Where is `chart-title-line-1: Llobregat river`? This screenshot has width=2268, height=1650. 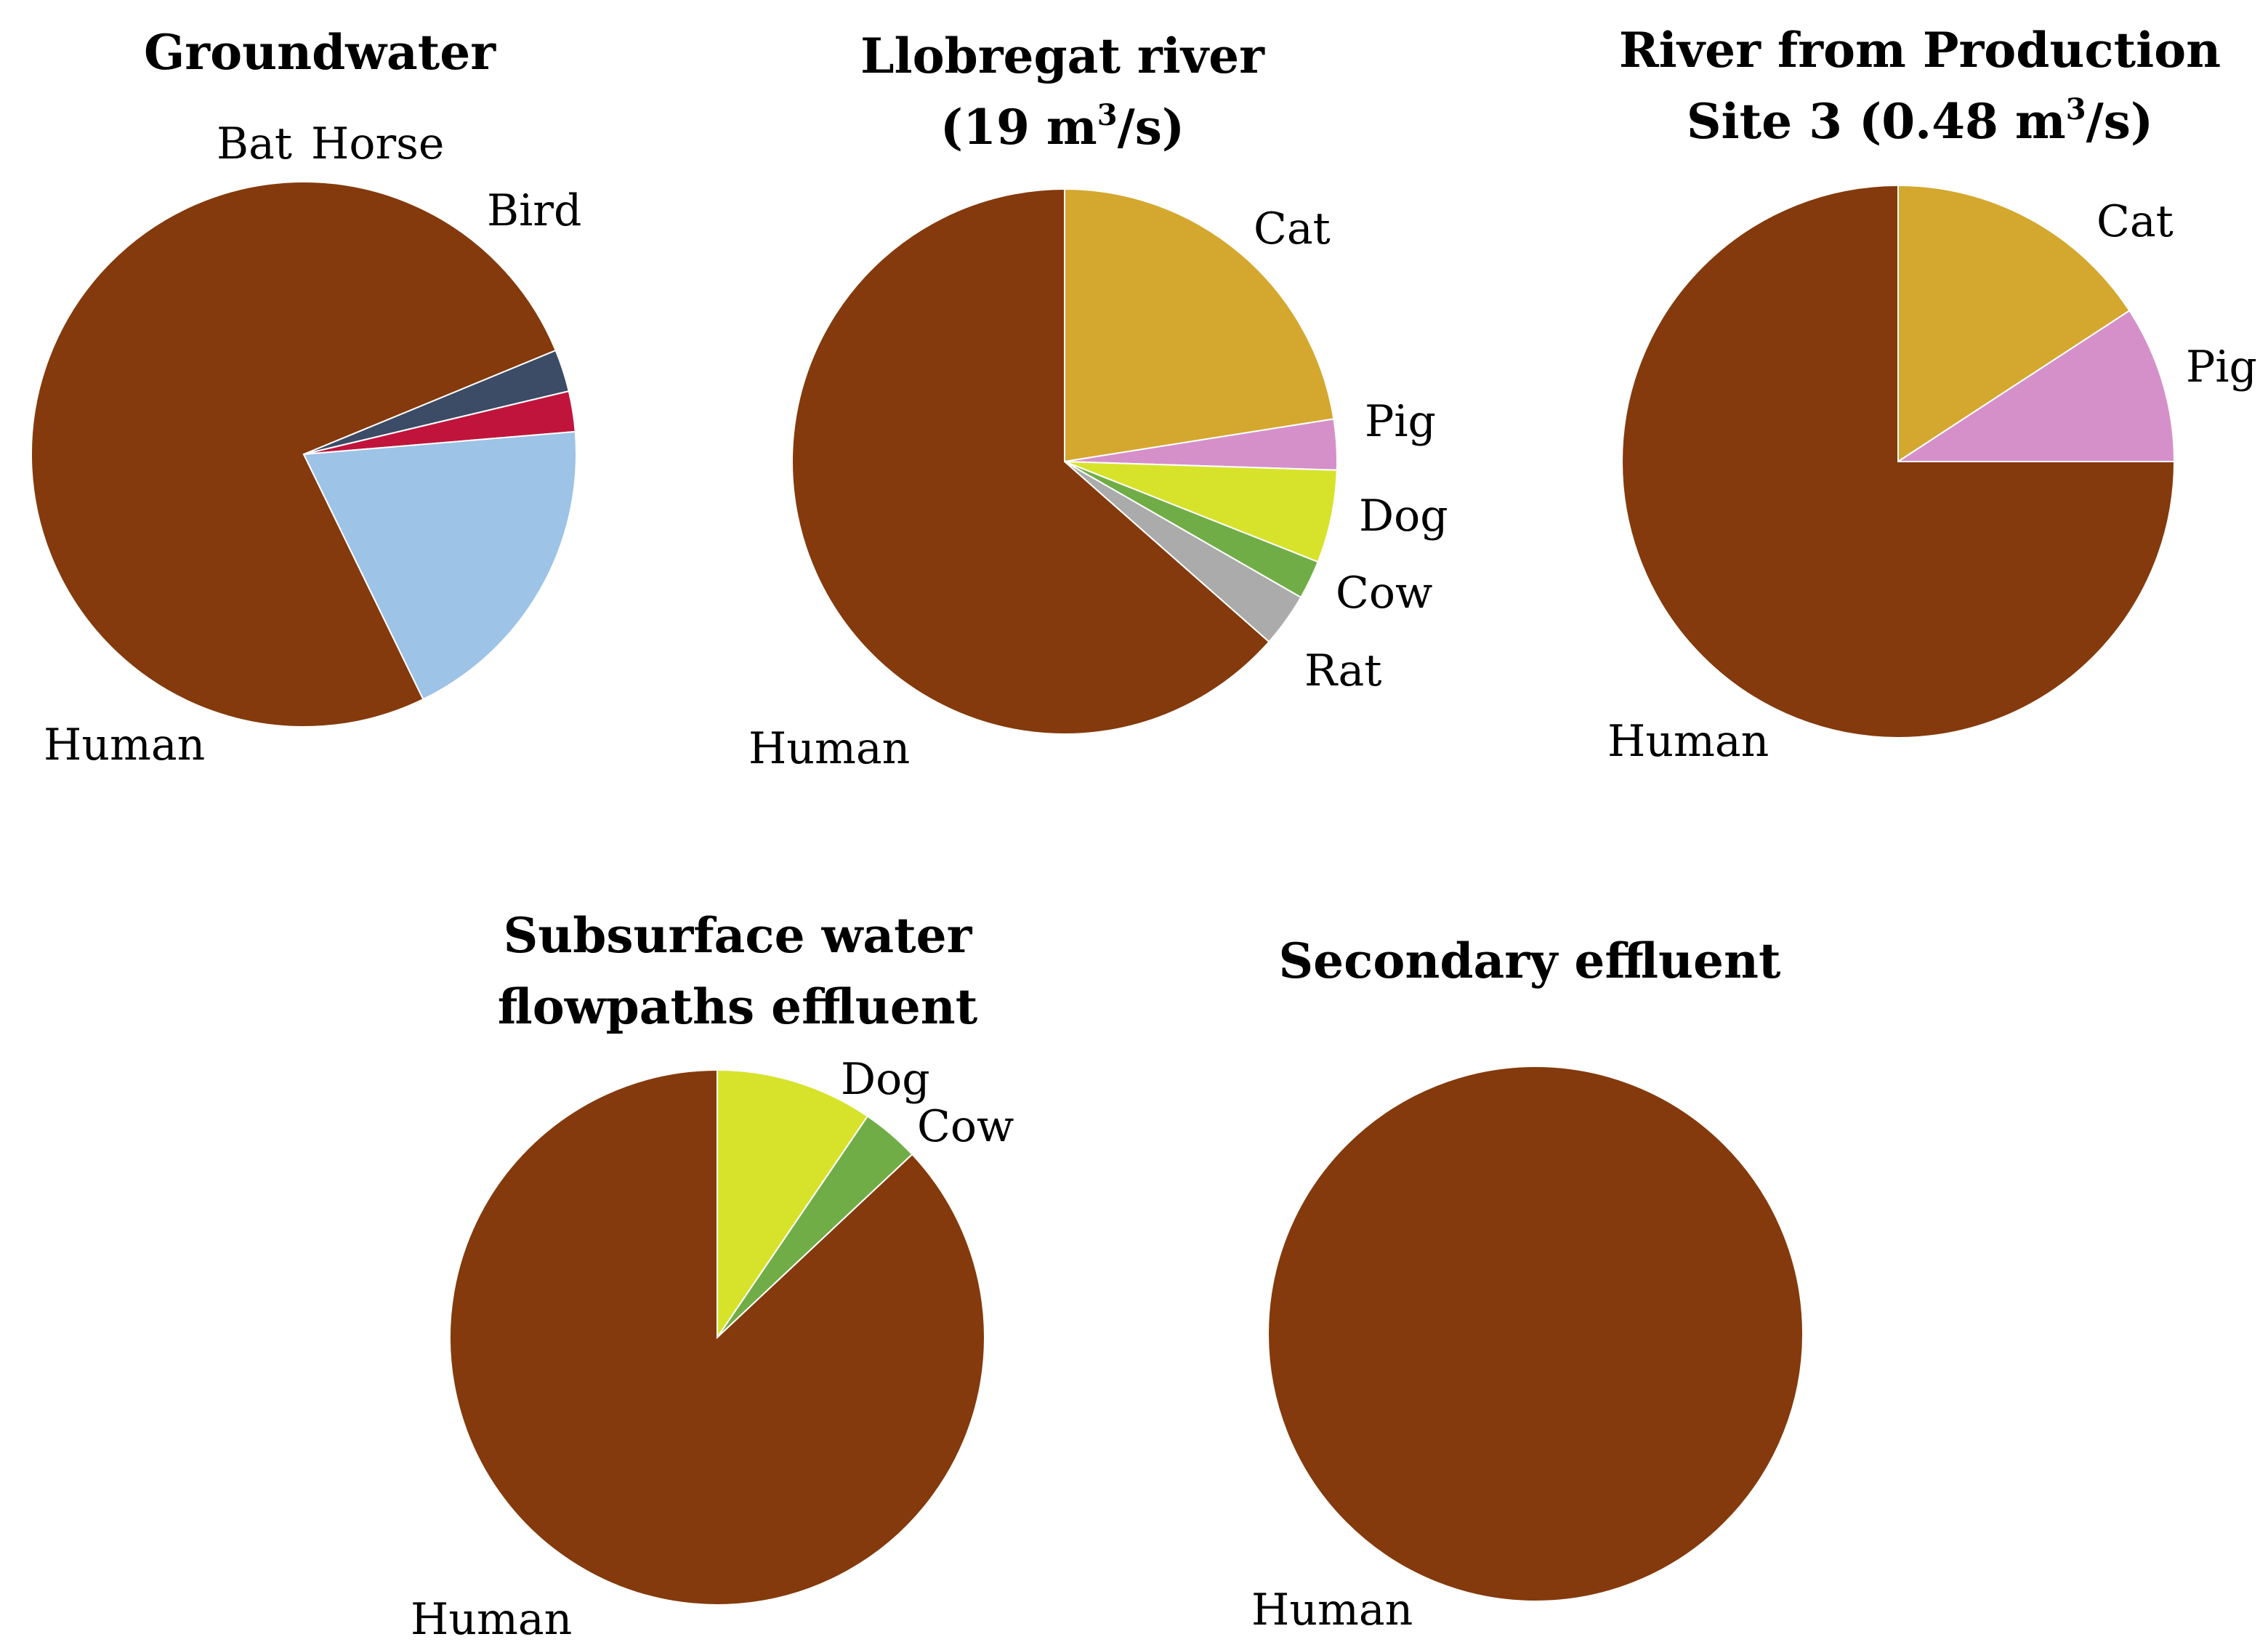
chart-title-line-1: Llobregat river is located at coordinates (1062, 56).